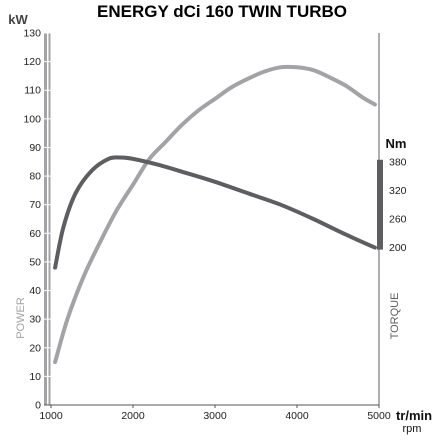  Describe the element at coordinates (51, 416) in the screenshot. I see `x-axis-tick-label: 1000` at that location.